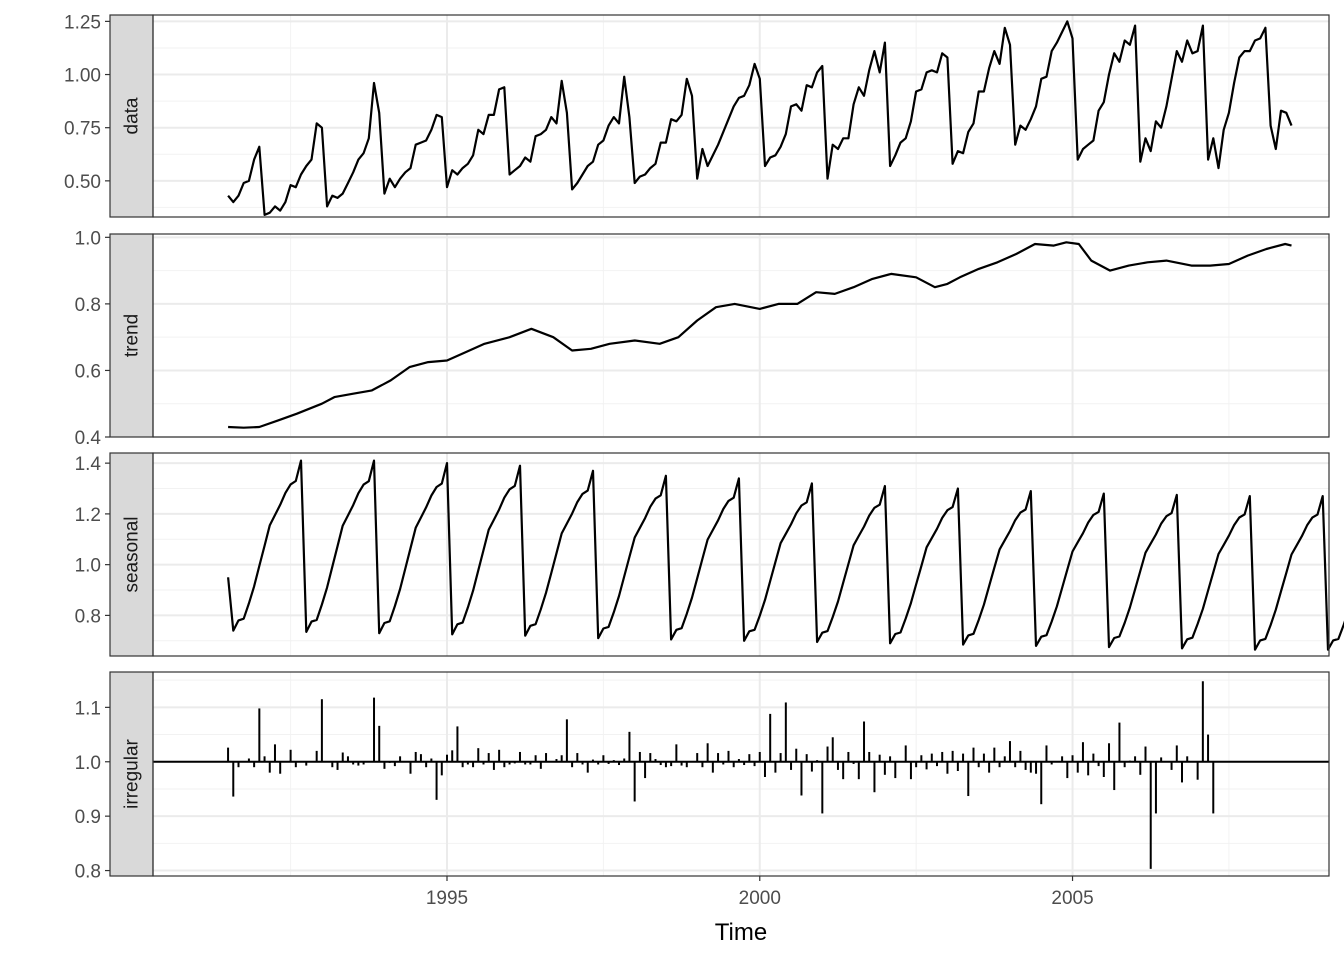 The height and width of the screenshot is (960, 1344). What do you see at coordinates (132, 554) in the screenshot?
I see `panel-label: seasonal` at bounding box center [132, 554].